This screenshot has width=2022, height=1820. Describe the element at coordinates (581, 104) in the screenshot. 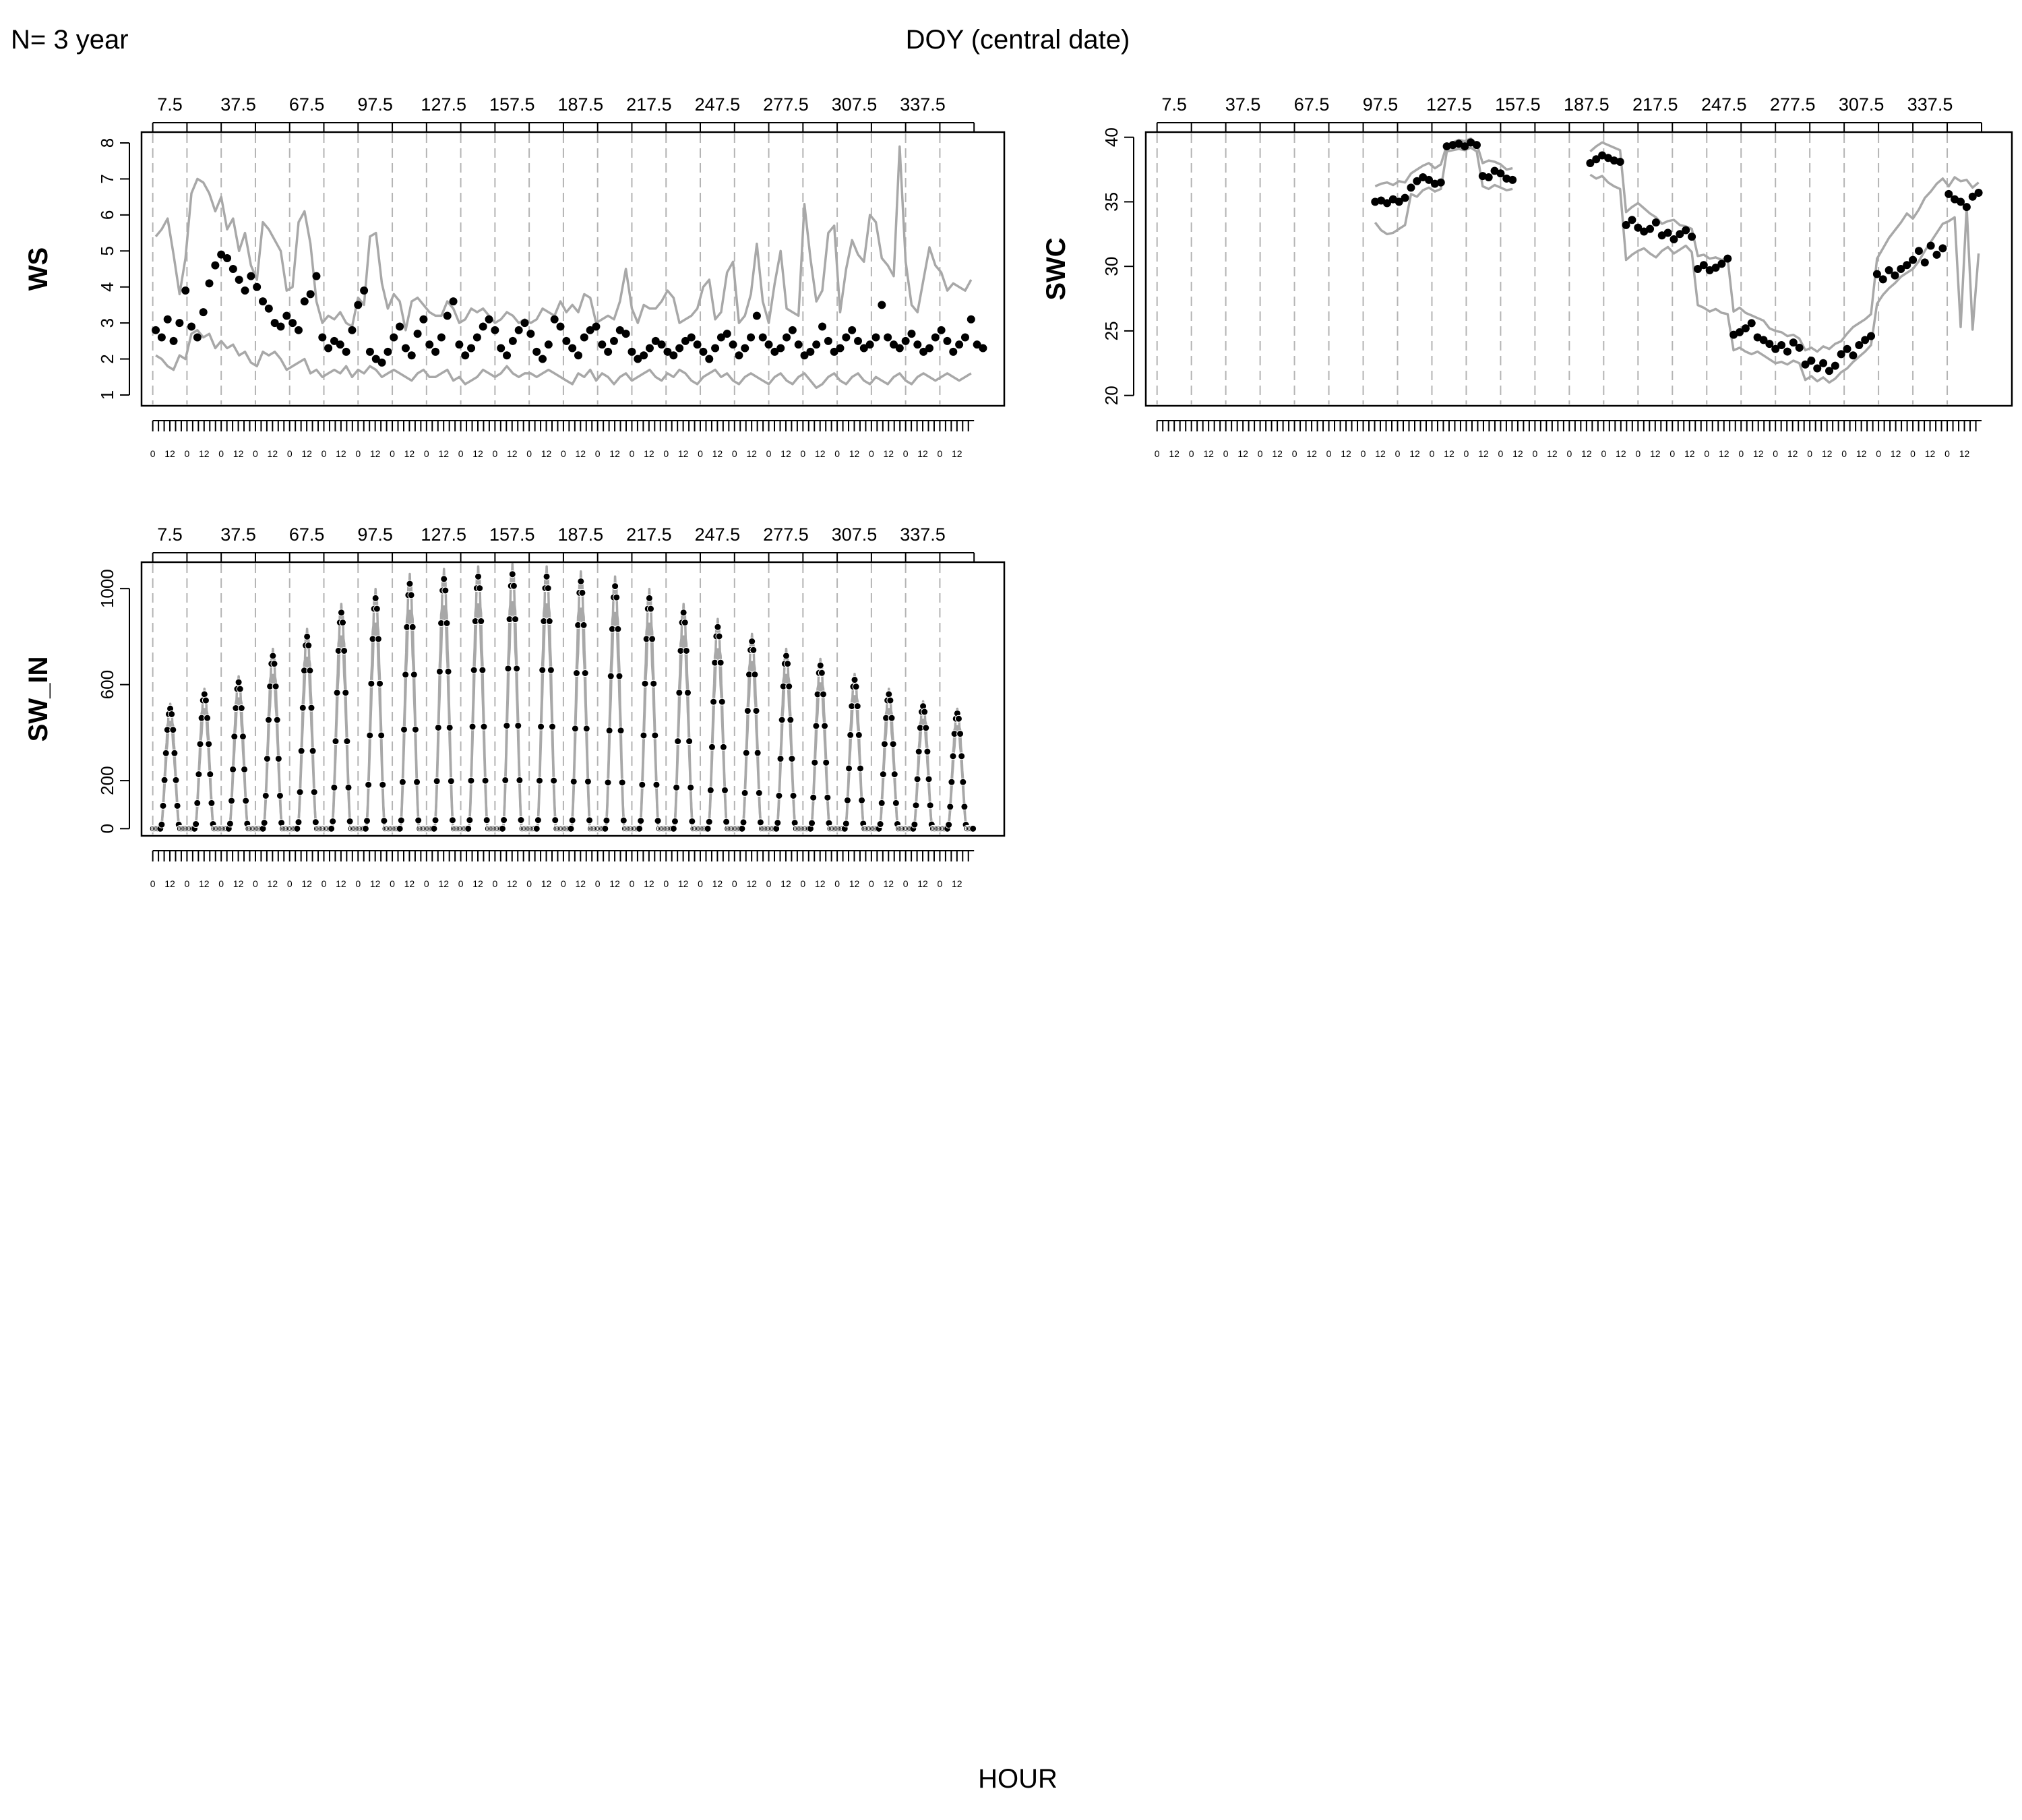

I see `top-axis-label: 187.5` at that location.